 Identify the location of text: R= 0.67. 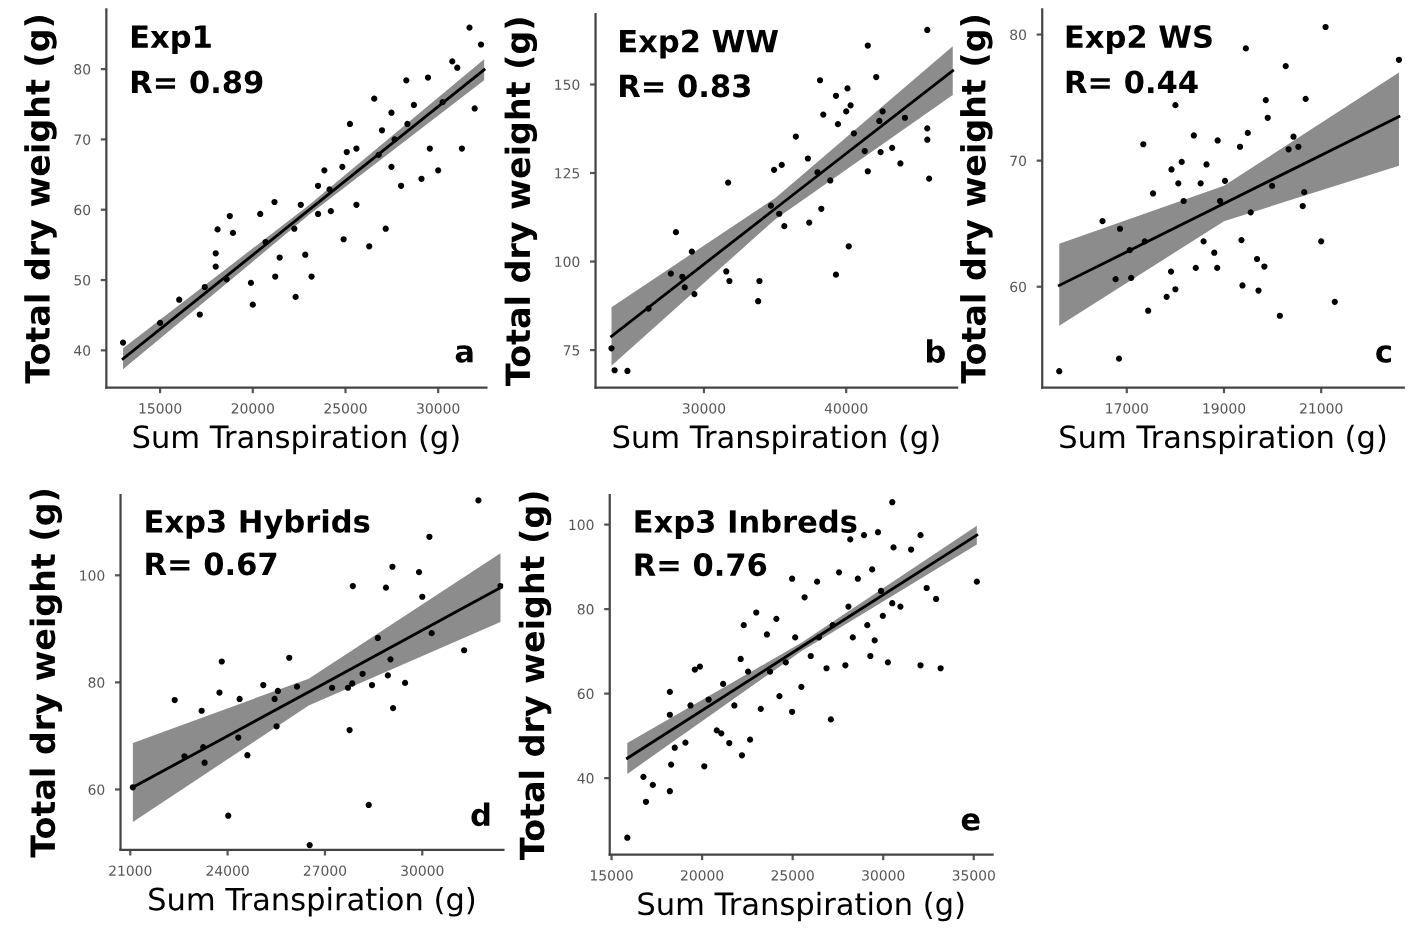
(211, 564).